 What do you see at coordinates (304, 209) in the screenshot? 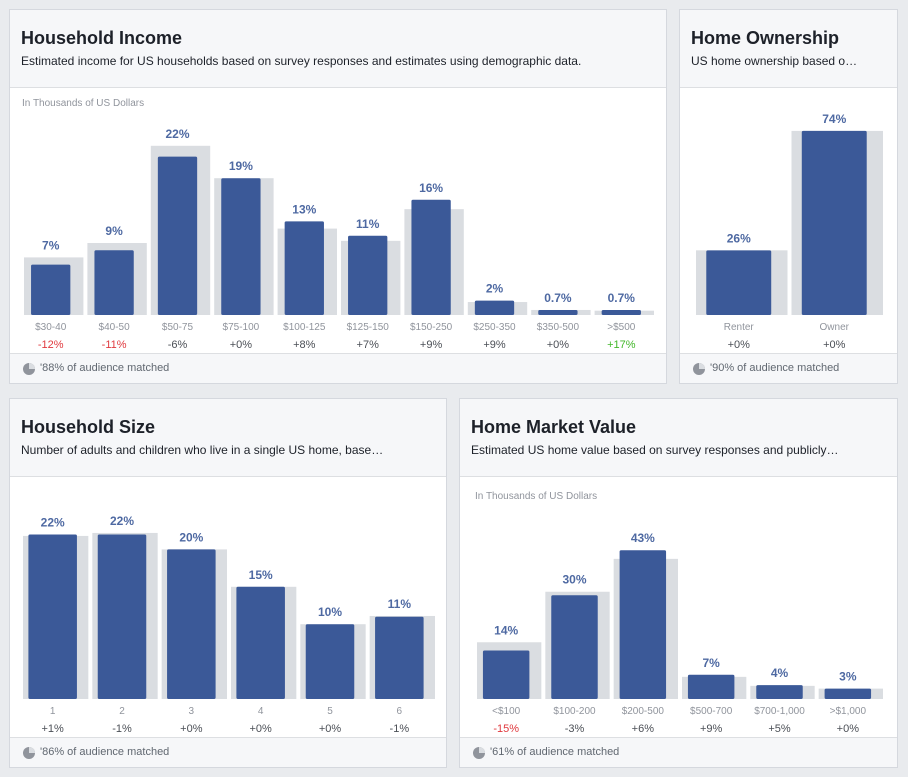
I see `bar-value-label: 13%` at bounding box center [304, 209].